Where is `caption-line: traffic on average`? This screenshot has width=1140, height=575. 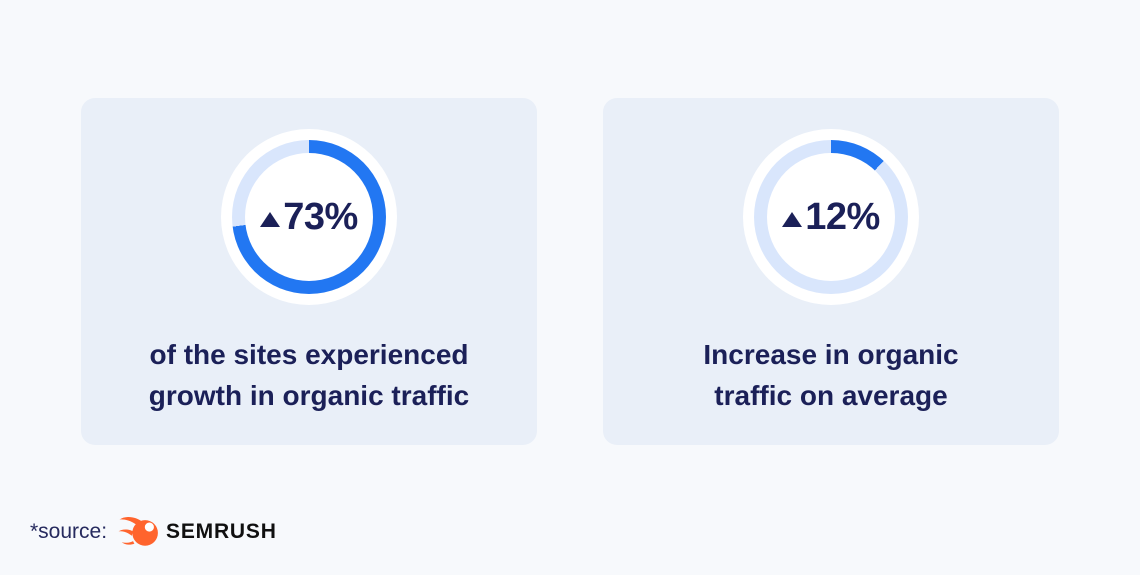
caption-line: traffic on average is located at coordinates (831, 395).